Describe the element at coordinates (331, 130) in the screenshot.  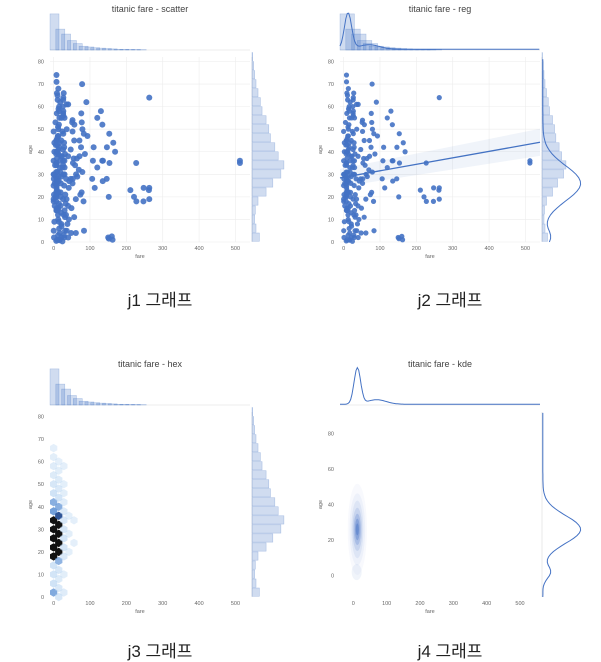
I see `y-tick-label: 50` at that location.